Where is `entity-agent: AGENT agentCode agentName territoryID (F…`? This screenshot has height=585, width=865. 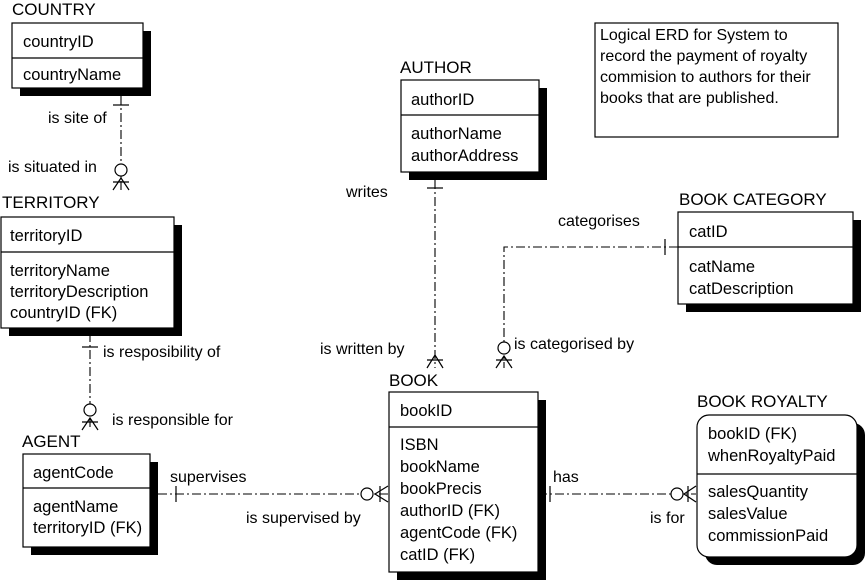 entity-agent: AGENT agentCode agentName territoryID (F… is located at coordinates (90, 493).